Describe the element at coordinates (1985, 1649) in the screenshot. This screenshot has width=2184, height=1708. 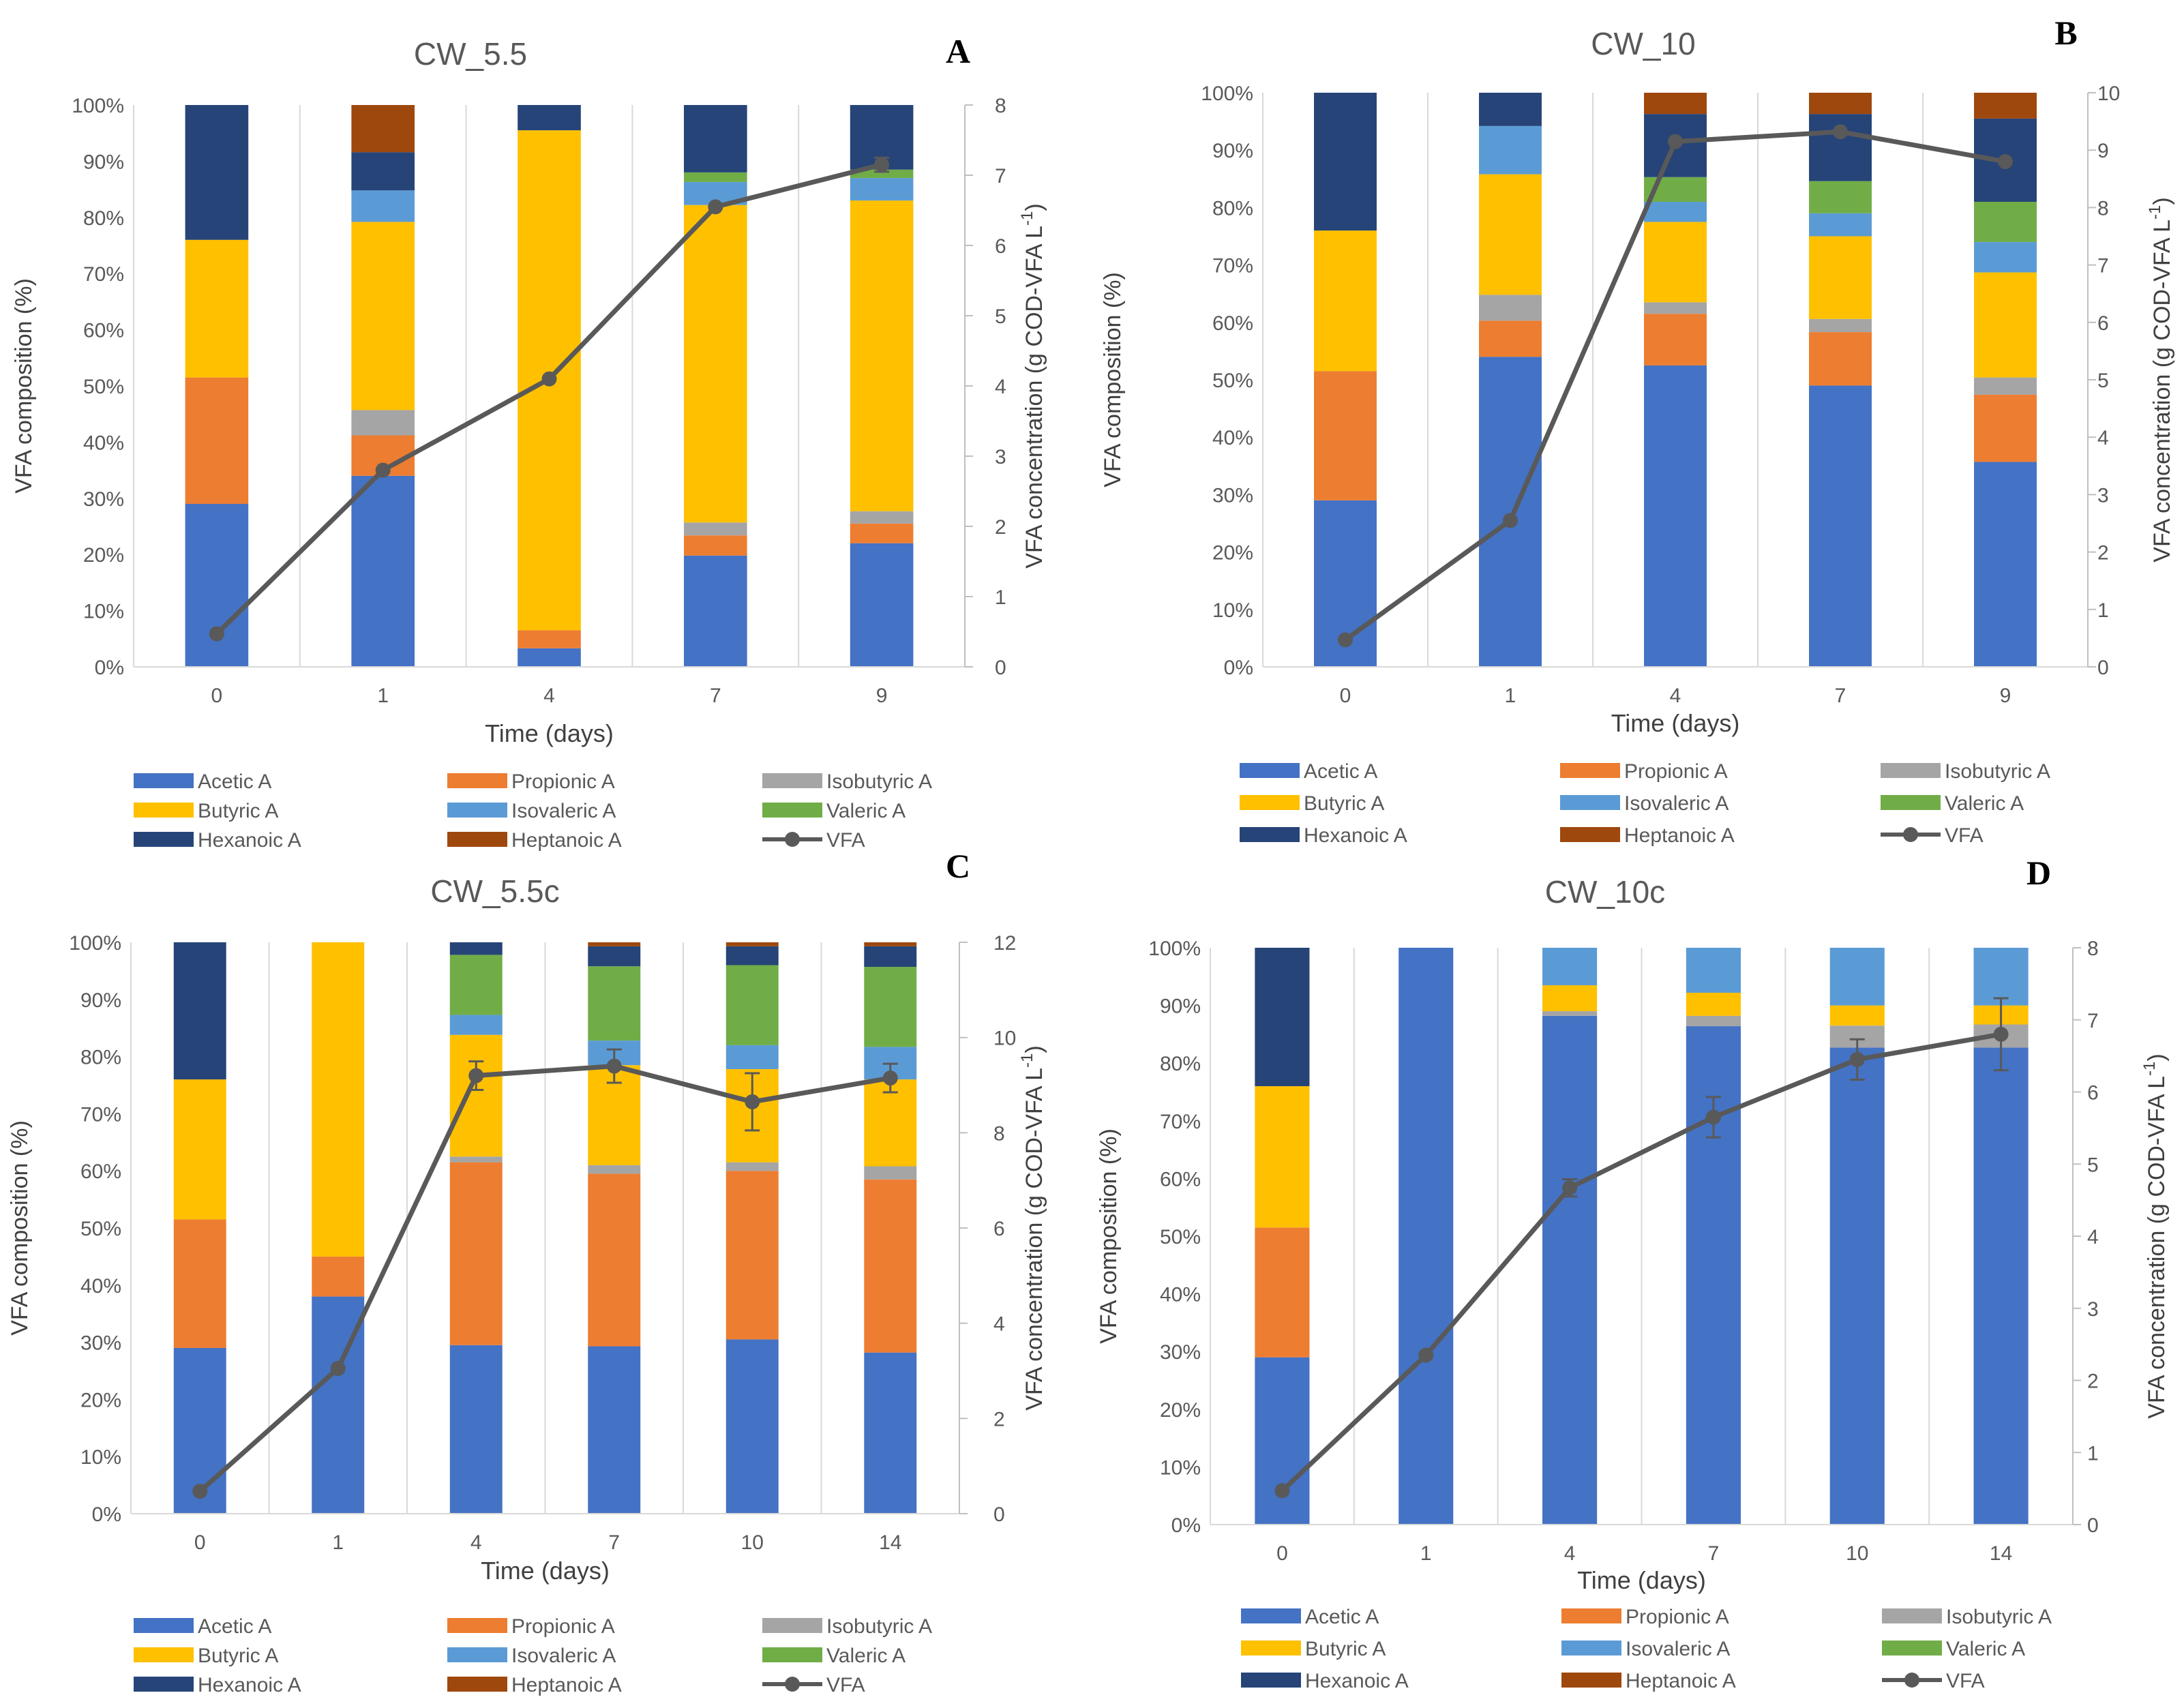
I see `legend-label-valeric-a: Valeric A` at that location.